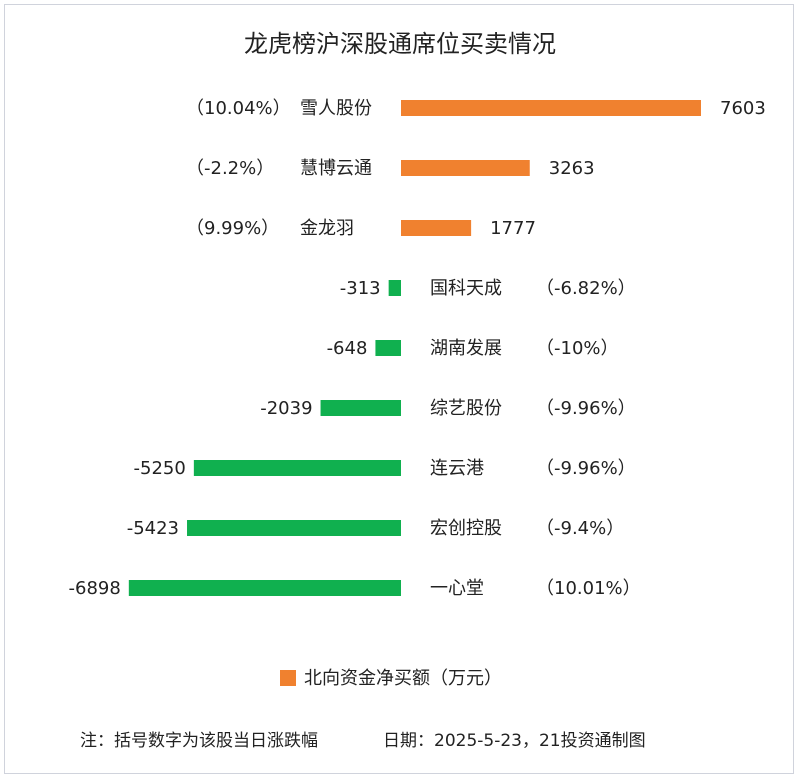  Describe the element at coordinates (457, 588) in the screenshot. I see `stock-name: 一心堂` at that location.